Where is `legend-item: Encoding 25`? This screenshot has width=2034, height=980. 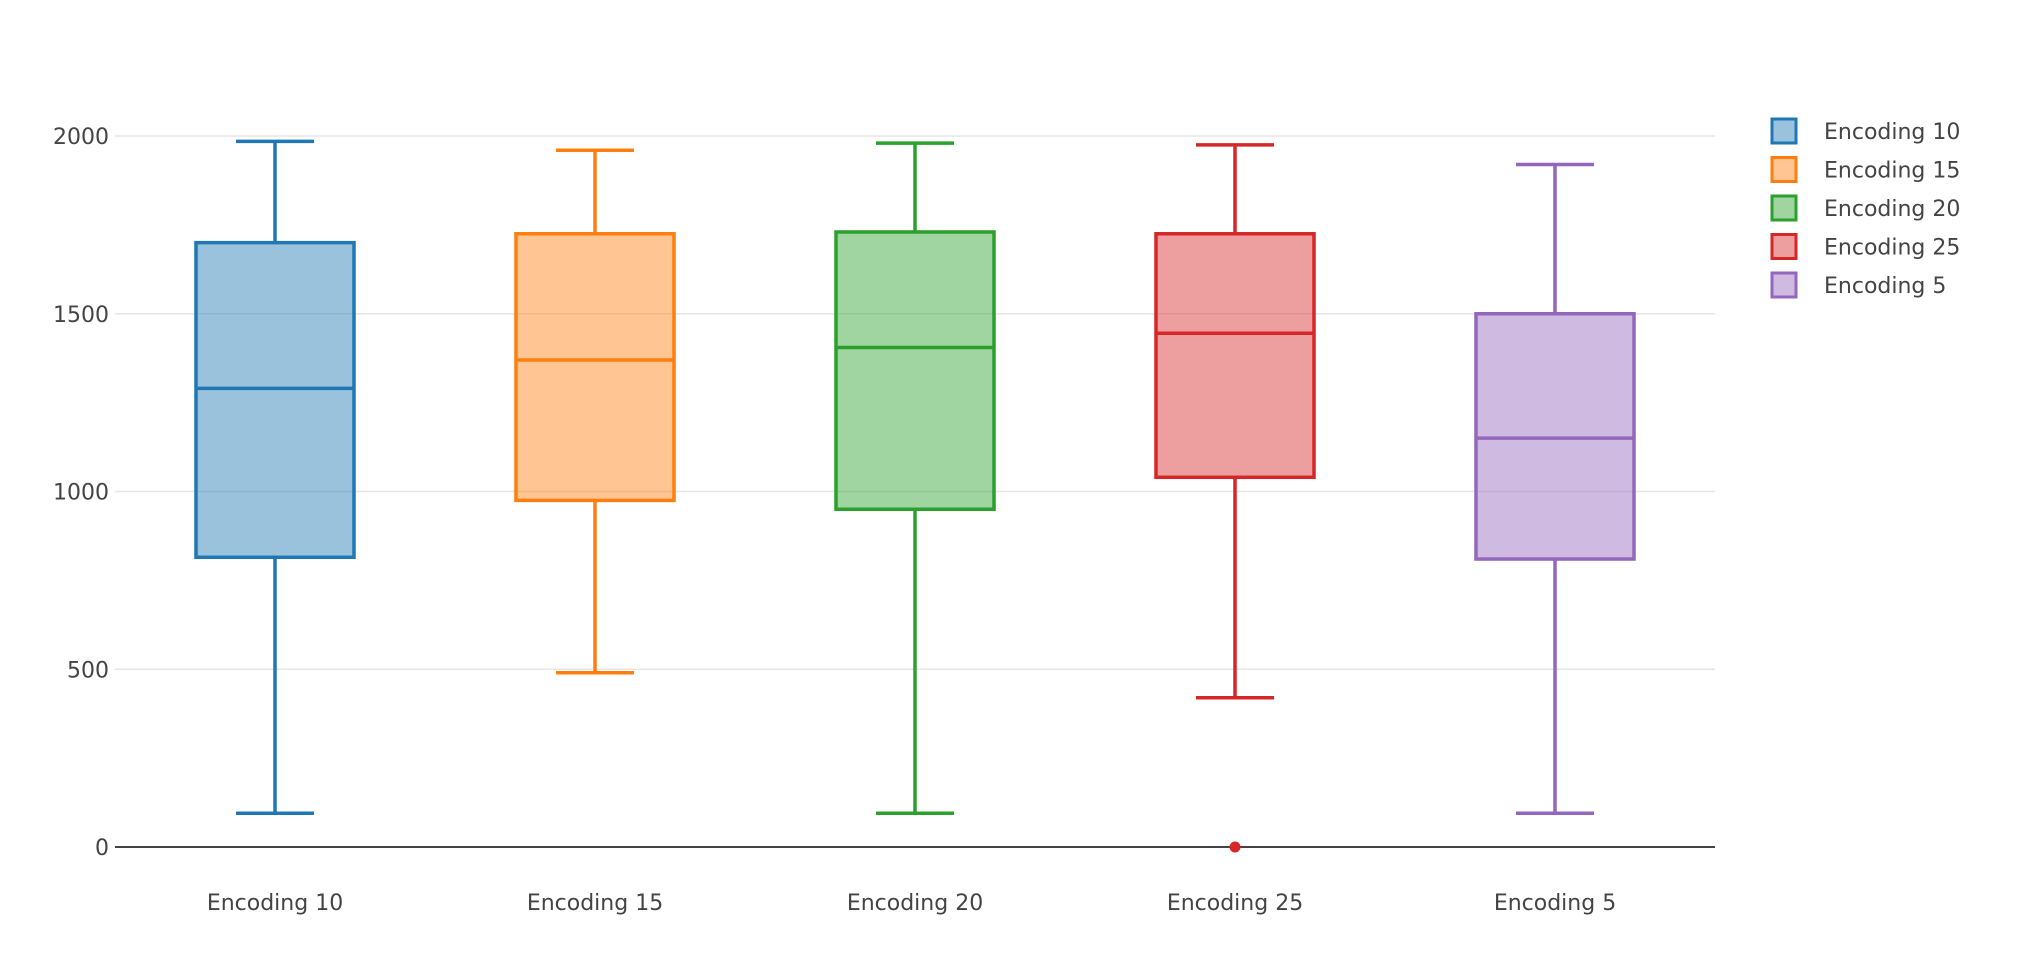
legend-item: Encoding 25 is located at coordinates (1865, 247).